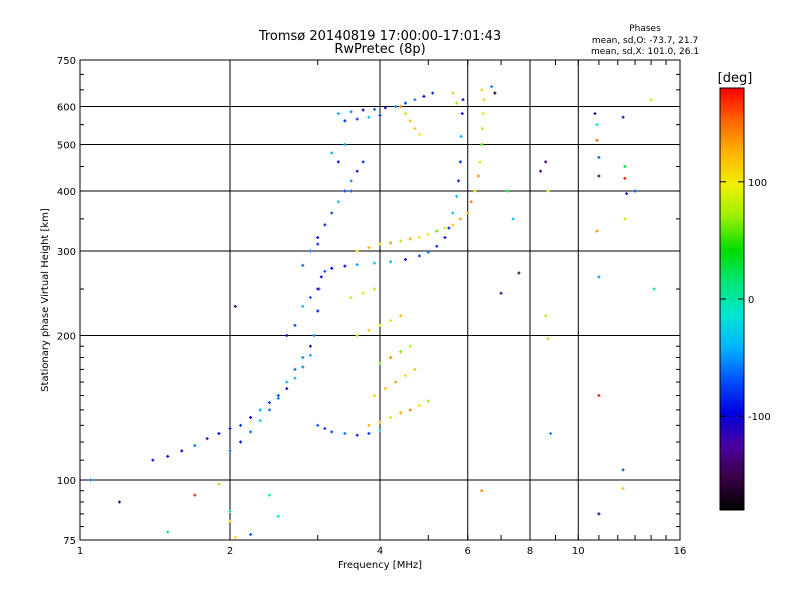 Image resolution: width=800 pixels, height=600 pixels. What do you see at coordinates (745, 300) in the screenshot?
I see `colorbar-ticks: 100 0 -100` at bounding box center [745, 300].